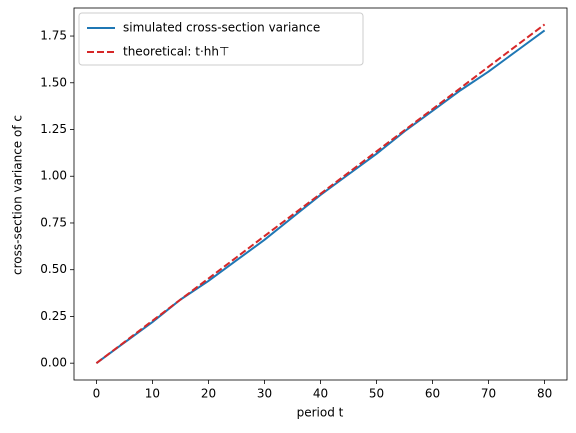 The height and width of the screenshot is (433, 576). Describe the element at coordinates (53, 129) in the screenshot. I see `y-tick-label: 1.25` at that location.